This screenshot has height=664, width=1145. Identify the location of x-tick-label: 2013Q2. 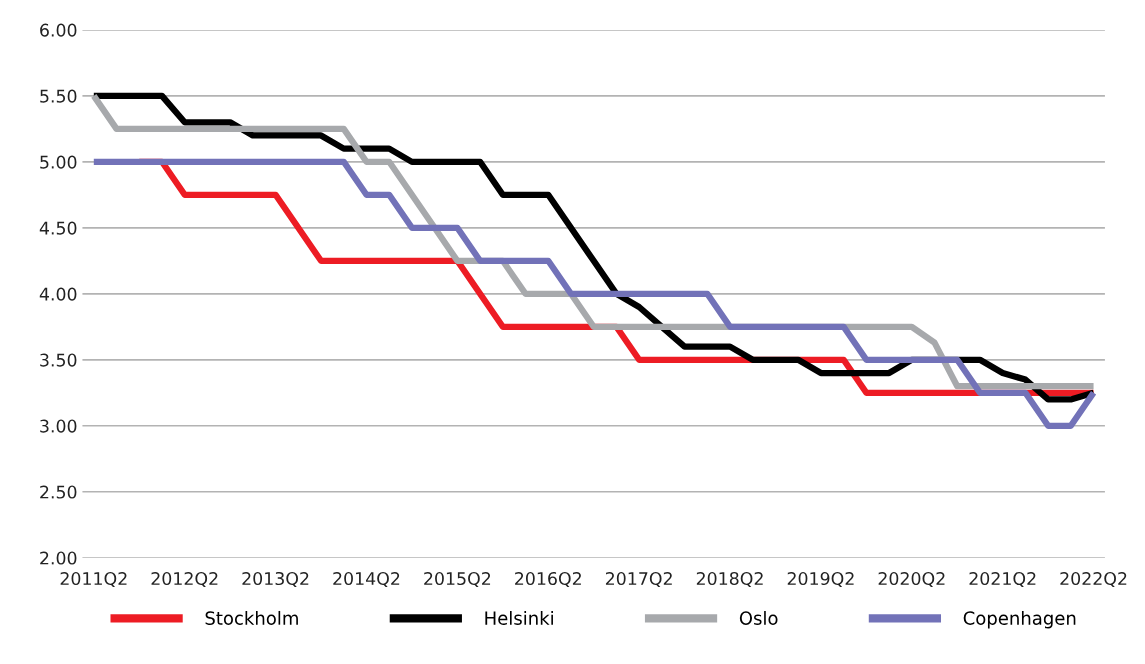
(275, 579).